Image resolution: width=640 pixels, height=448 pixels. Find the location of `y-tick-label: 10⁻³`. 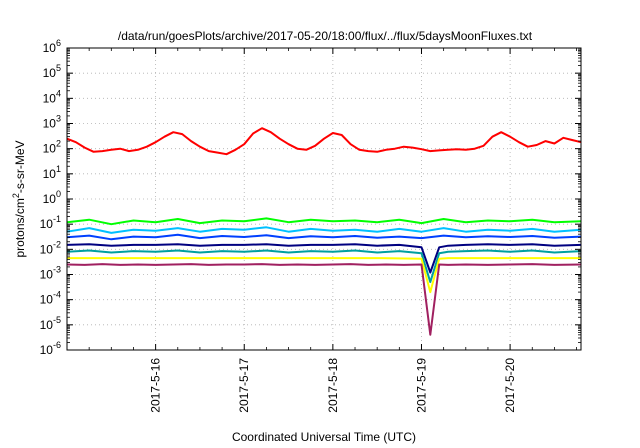

y-tick-label: 10⁻³ is located at coordinates (50, 273).